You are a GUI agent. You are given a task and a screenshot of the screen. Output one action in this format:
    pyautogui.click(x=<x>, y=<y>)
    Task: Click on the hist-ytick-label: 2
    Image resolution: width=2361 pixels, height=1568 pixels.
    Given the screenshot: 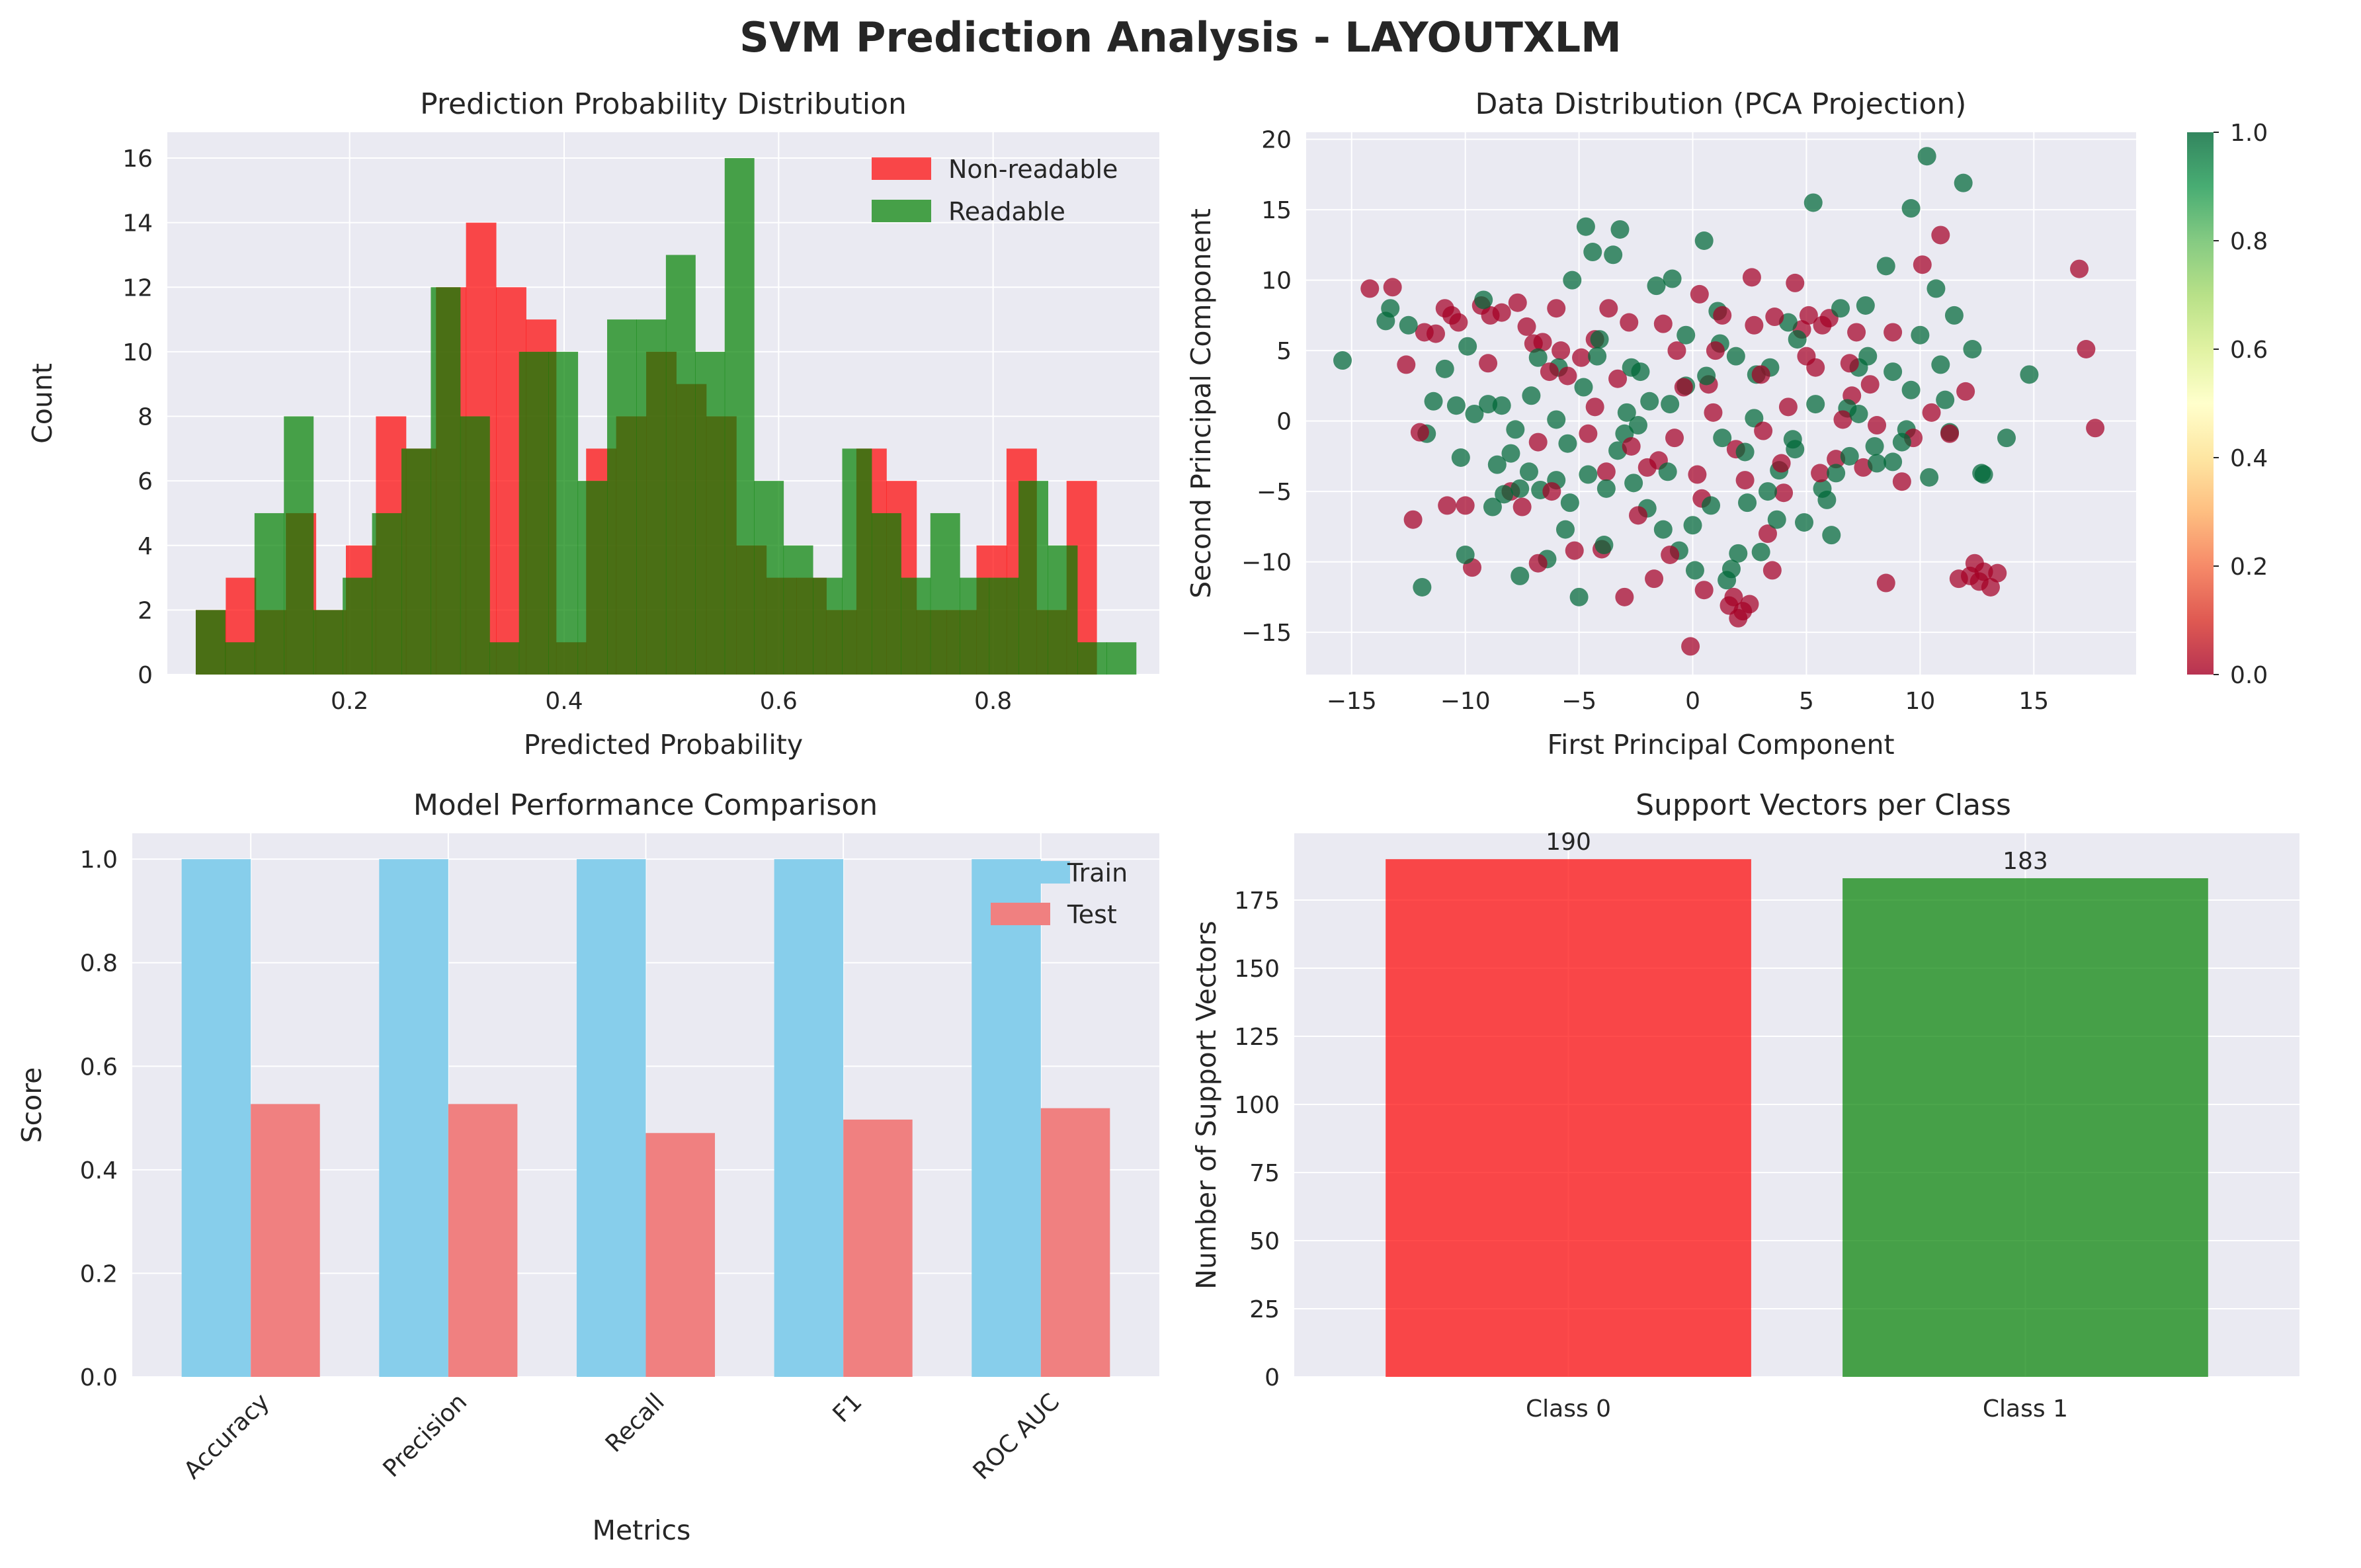 What is the action you would take?
    pyautogui.click(x=145, y=610)
    